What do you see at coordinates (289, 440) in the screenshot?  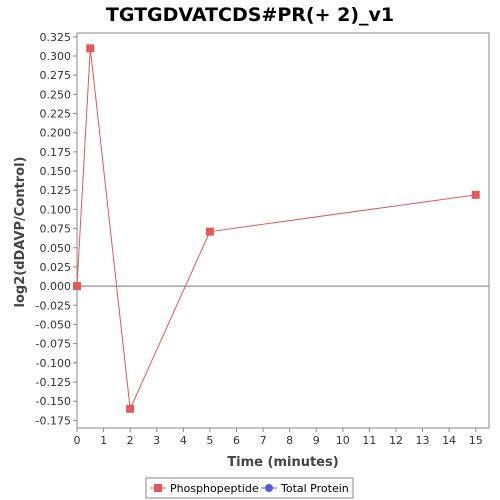 I see `x-tick-label: 8` at bounding box center [289, 440].